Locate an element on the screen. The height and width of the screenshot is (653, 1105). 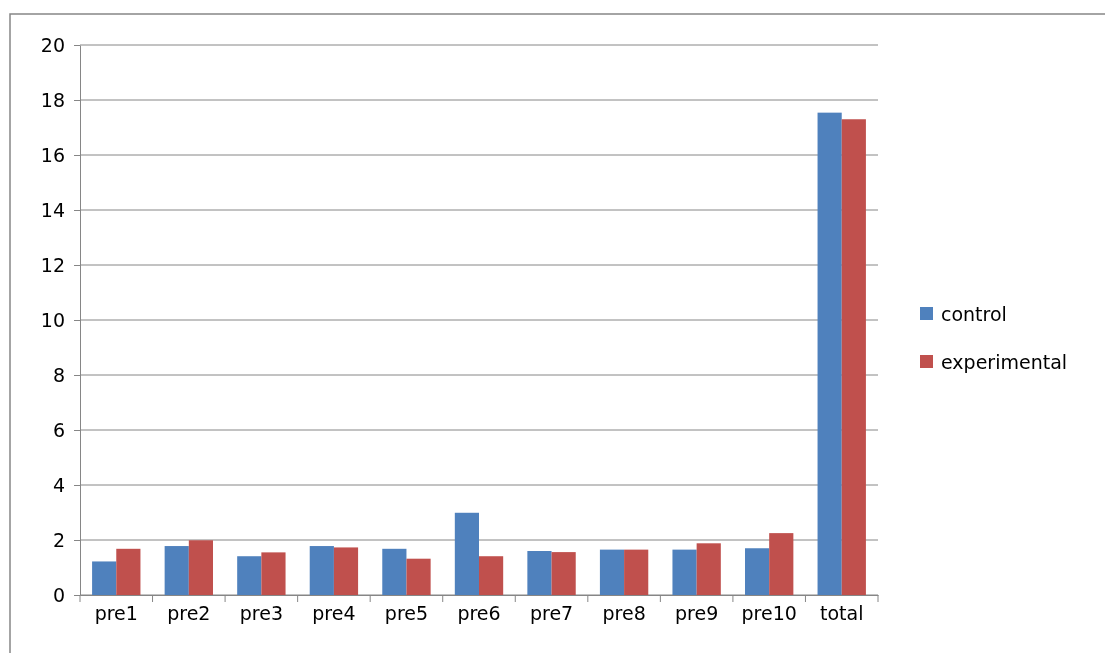
x-tick-label: pre1 is located at coordinates (116, 613).